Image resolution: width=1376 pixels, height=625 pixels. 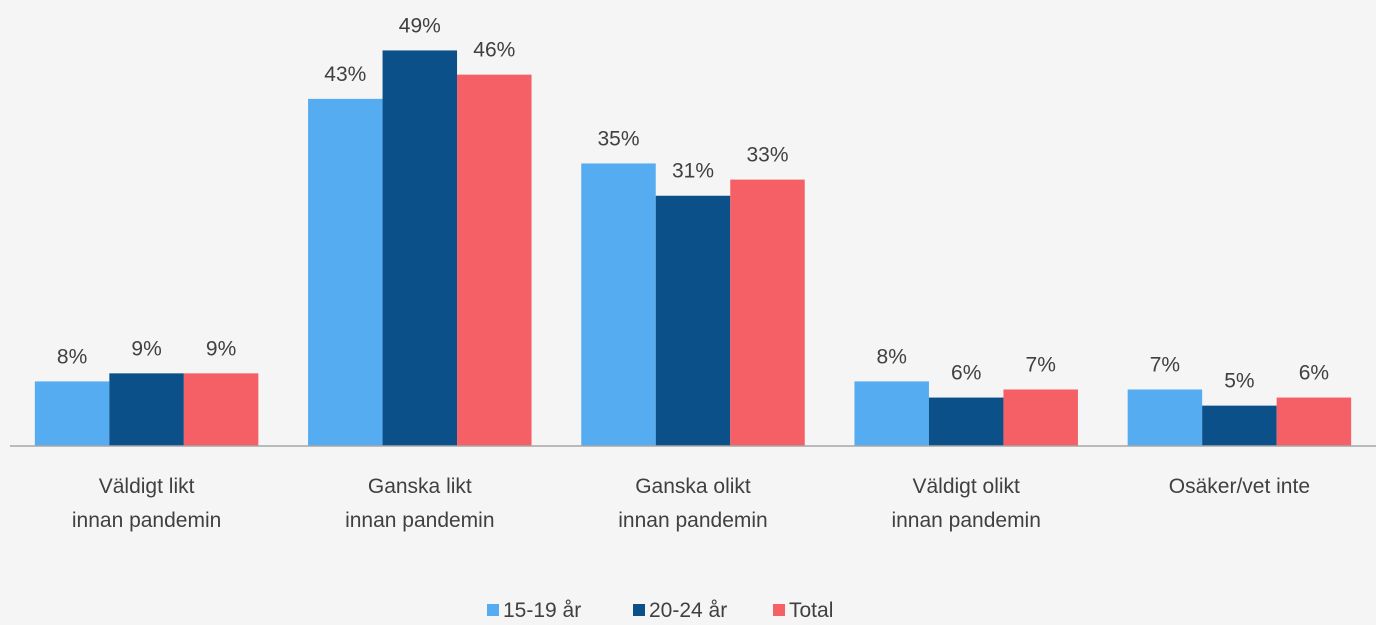 I want to click on data-label: 31%, so click(x=693, y=171).